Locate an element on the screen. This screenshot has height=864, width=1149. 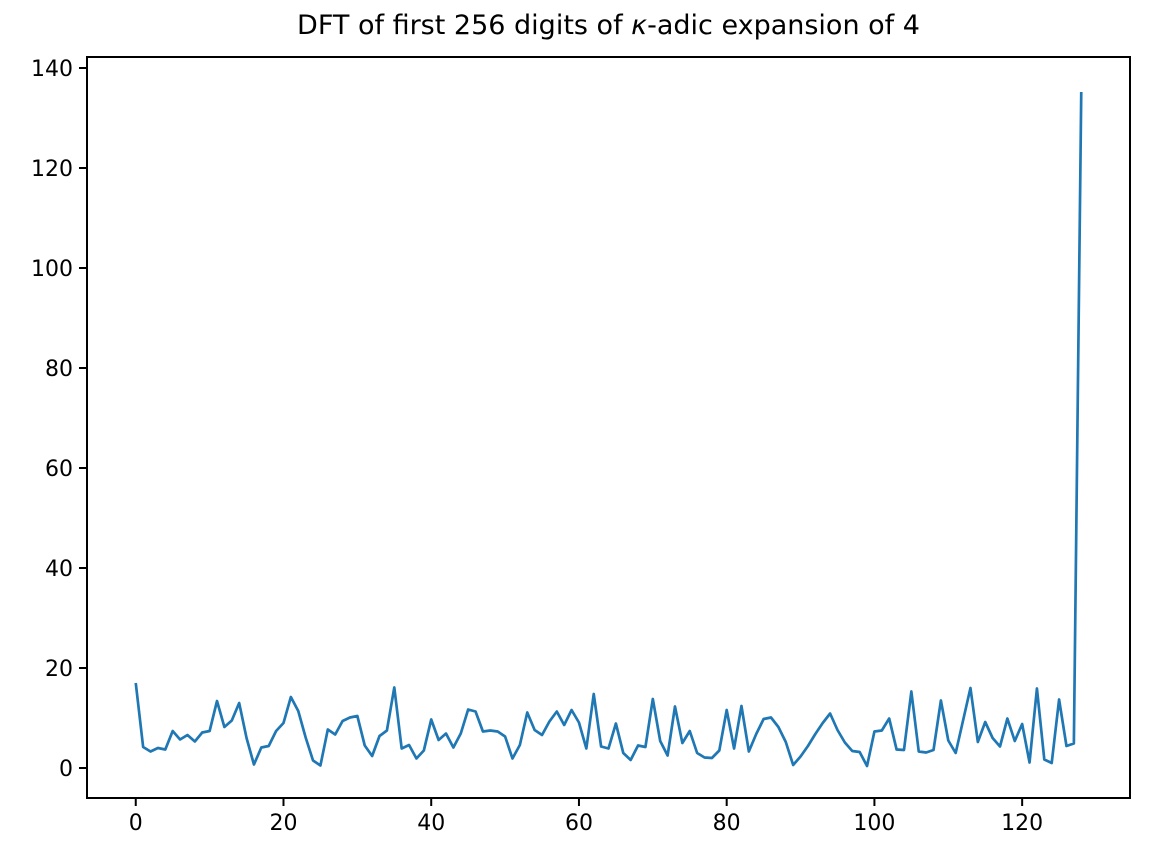
y-tick-label: 80 is located at coordinates (59, 369).